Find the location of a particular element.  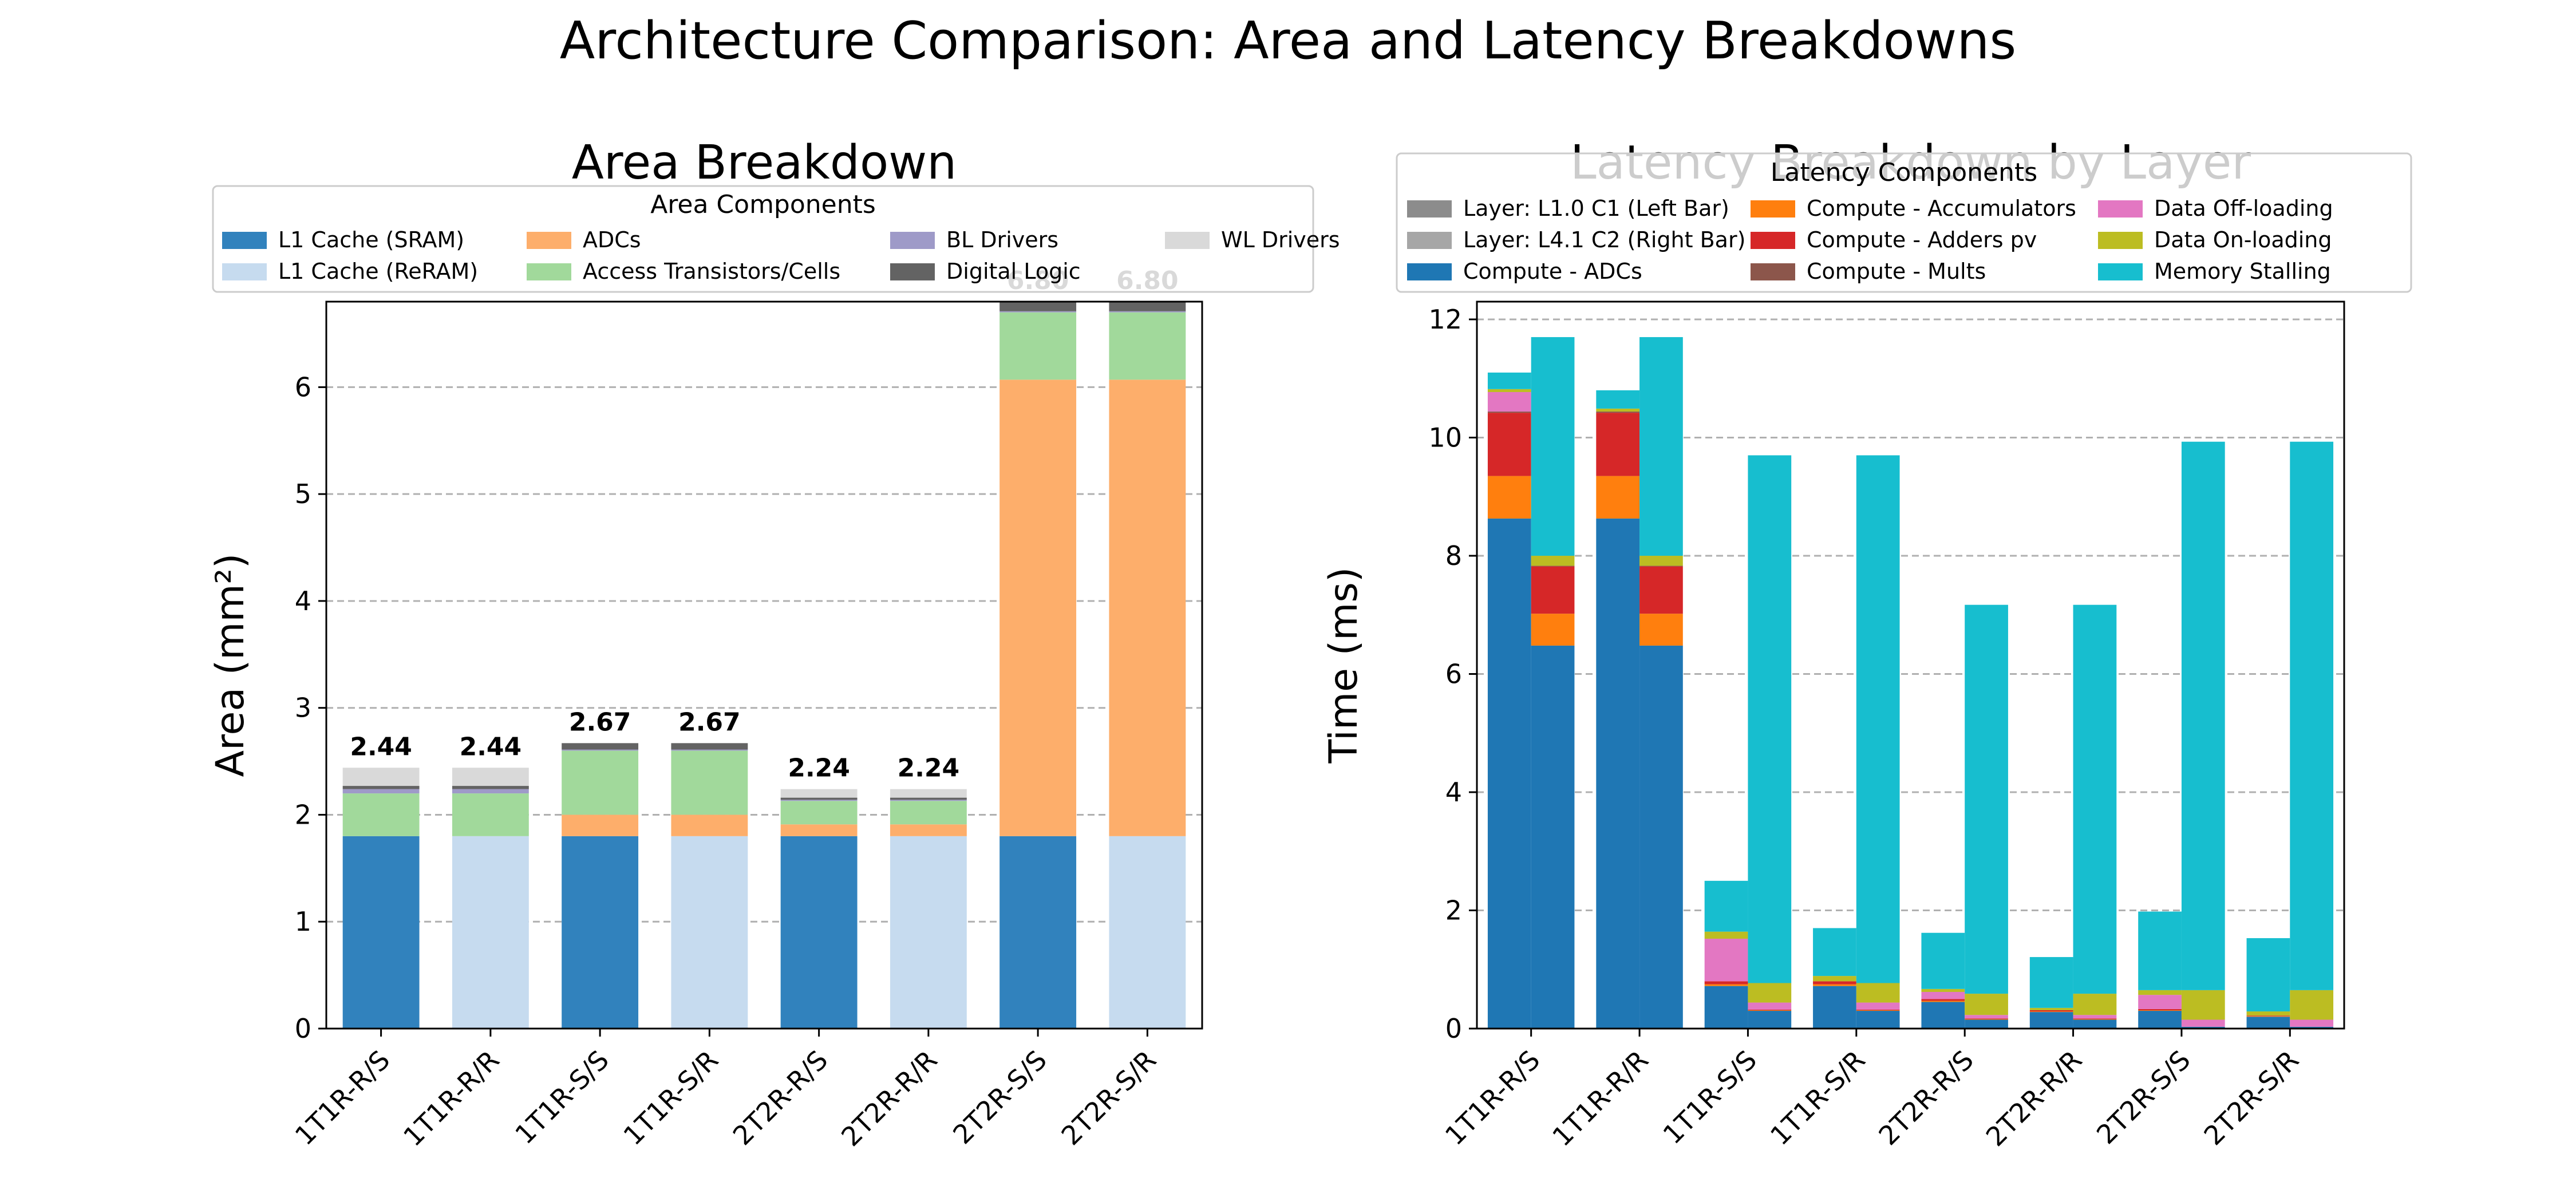

area-legend-title: Area Components is located at coordinates (763, 204).